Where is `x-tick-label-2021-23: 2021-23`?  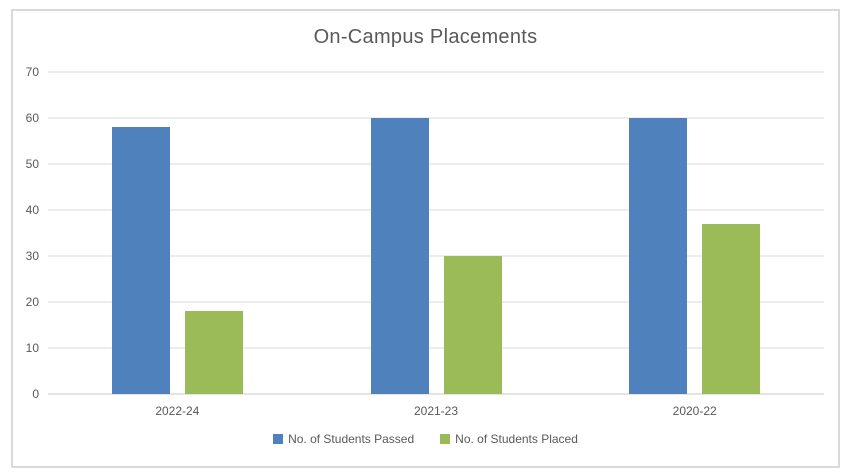
x-tick-label-2021-23: 2021-23 is located at coordinates (436, 411).